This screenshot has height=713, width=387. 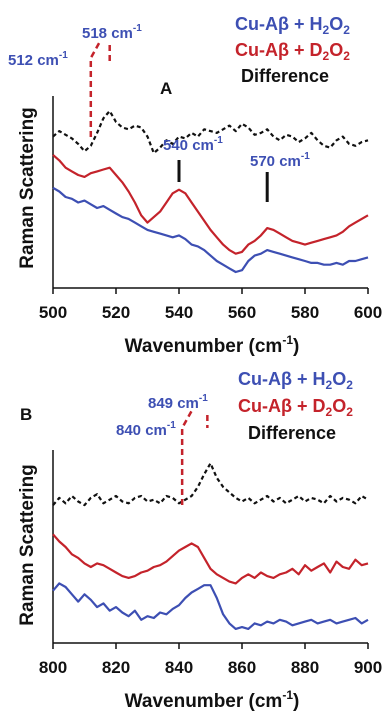 I want to click on x-tick-label: 580, so click(x=305, y=312).